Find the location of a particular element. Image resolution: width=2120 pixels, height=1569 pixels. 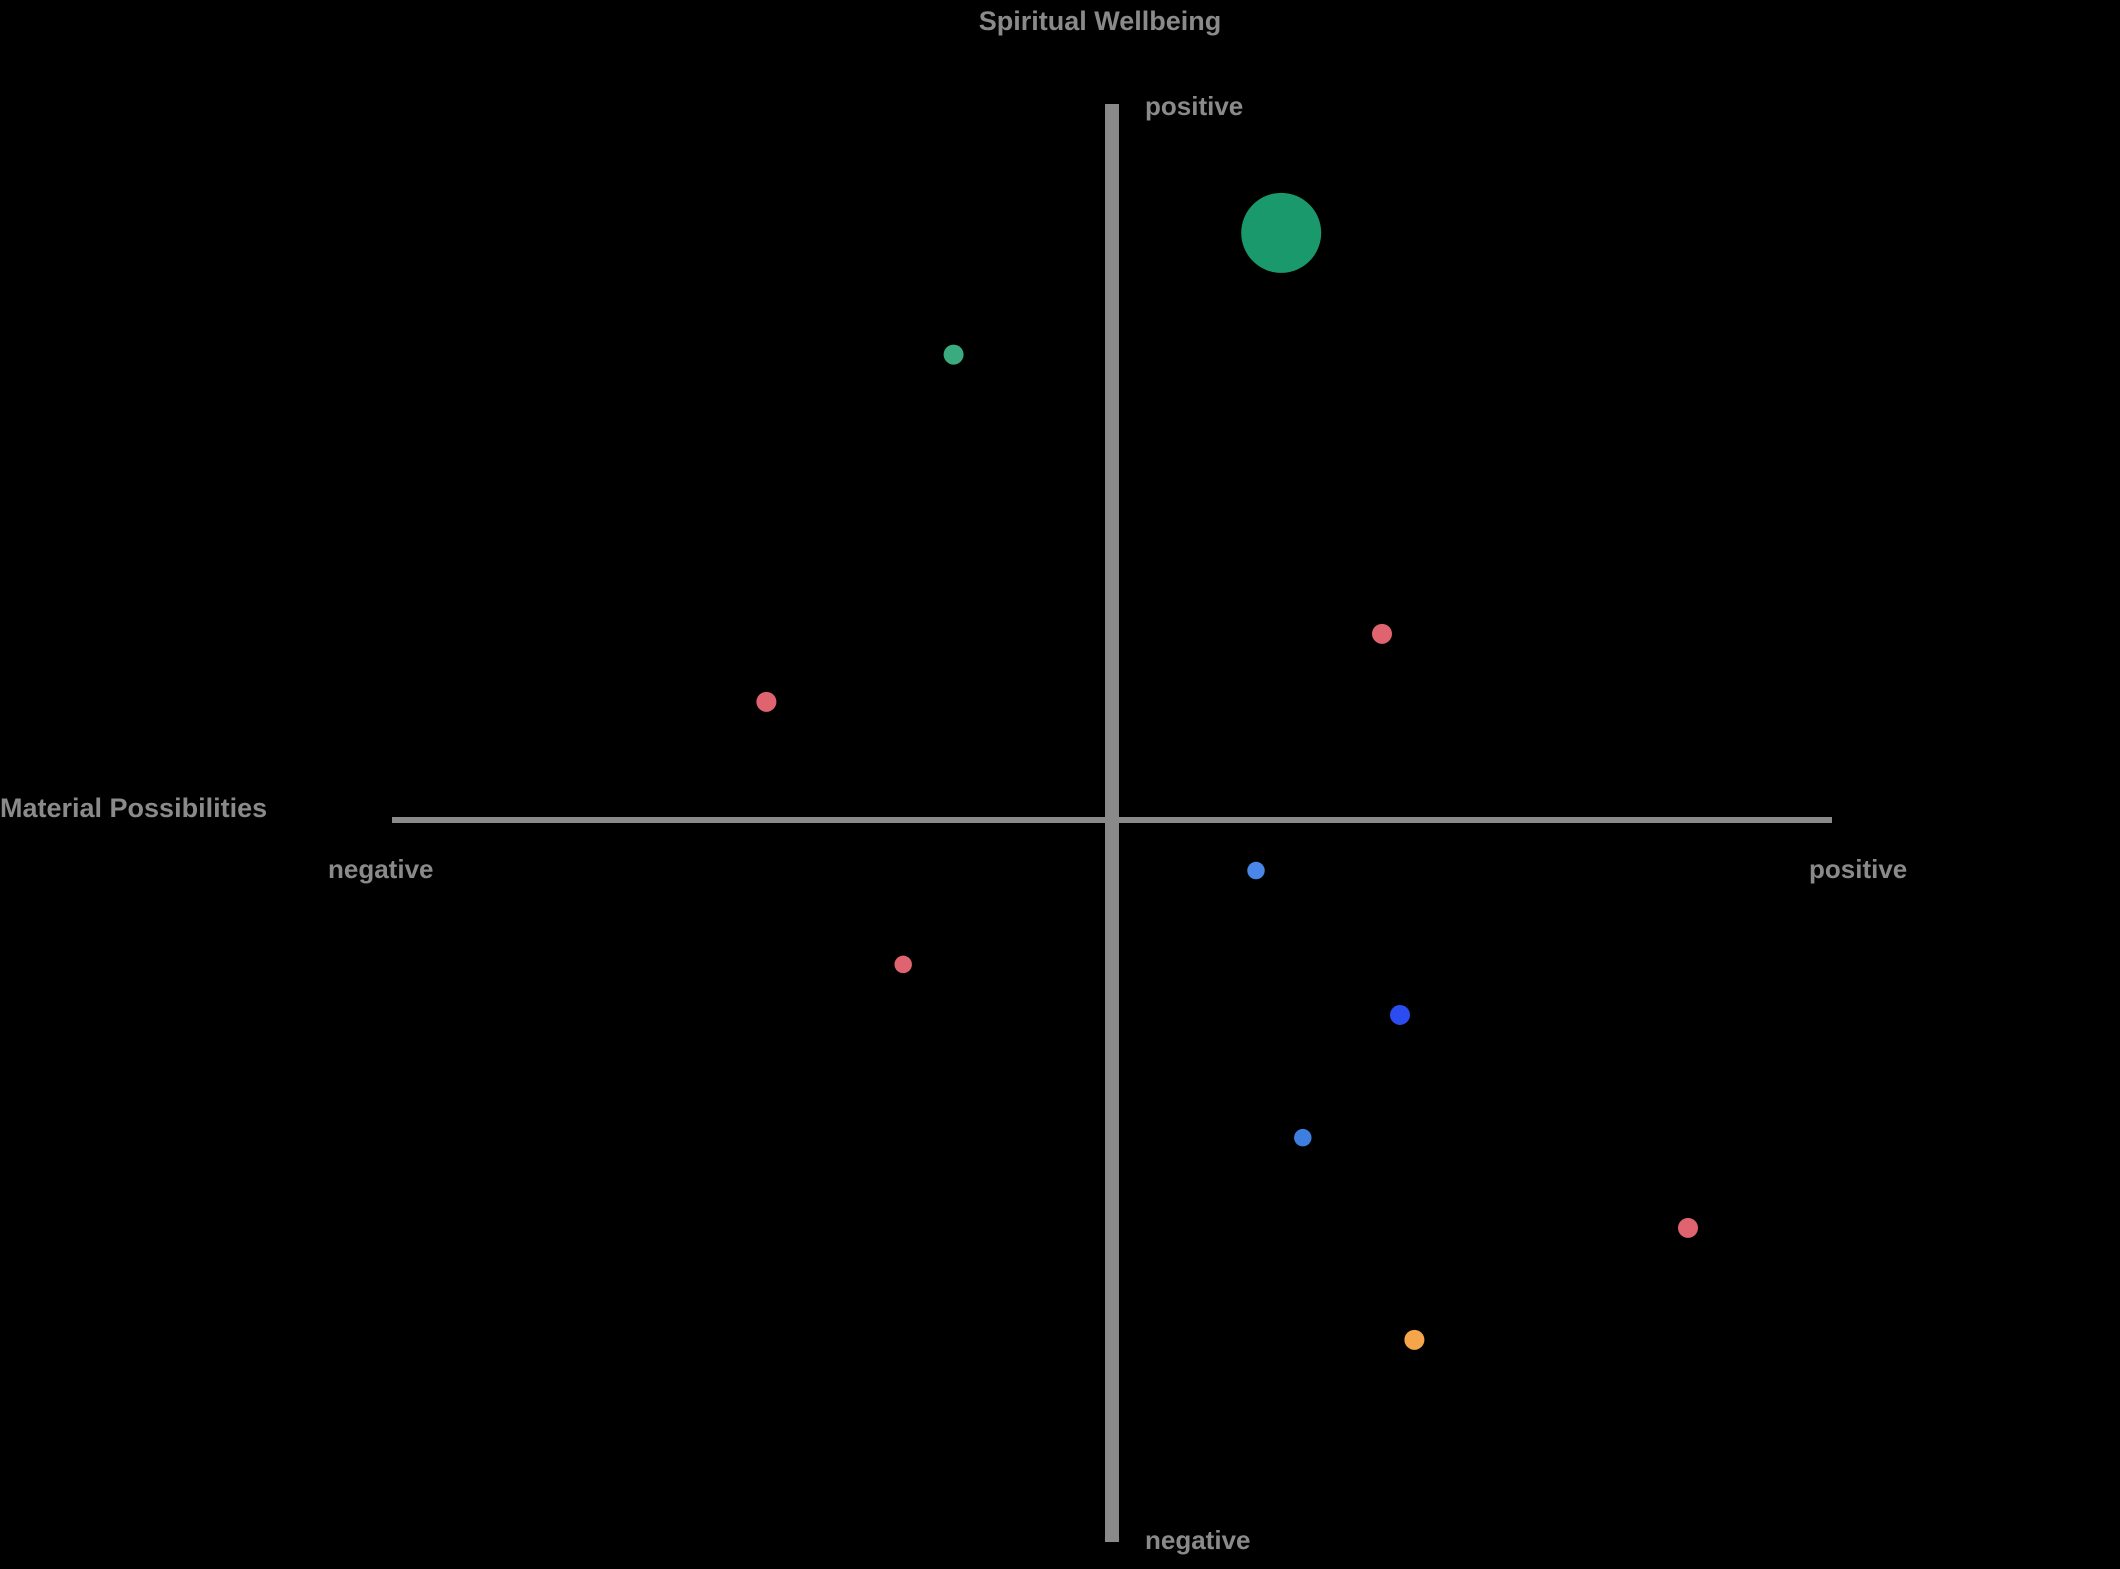

y-axis-title: Spiritual Wellbeing is located at coordinates (1100, 21).